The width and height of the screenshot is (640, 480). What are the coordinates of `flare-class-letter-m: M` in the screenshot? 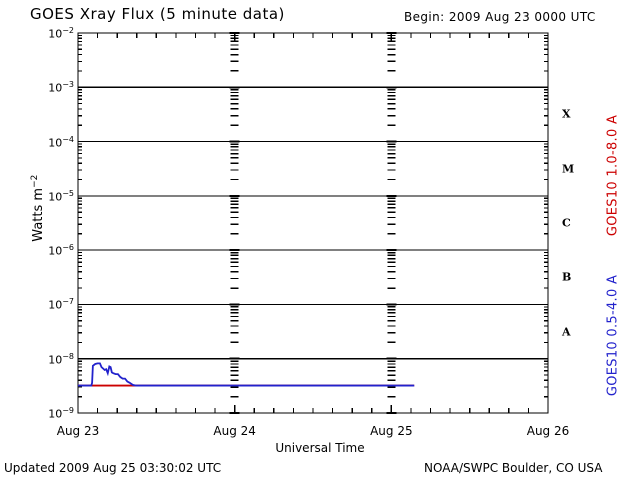 It's located at (568, 169).